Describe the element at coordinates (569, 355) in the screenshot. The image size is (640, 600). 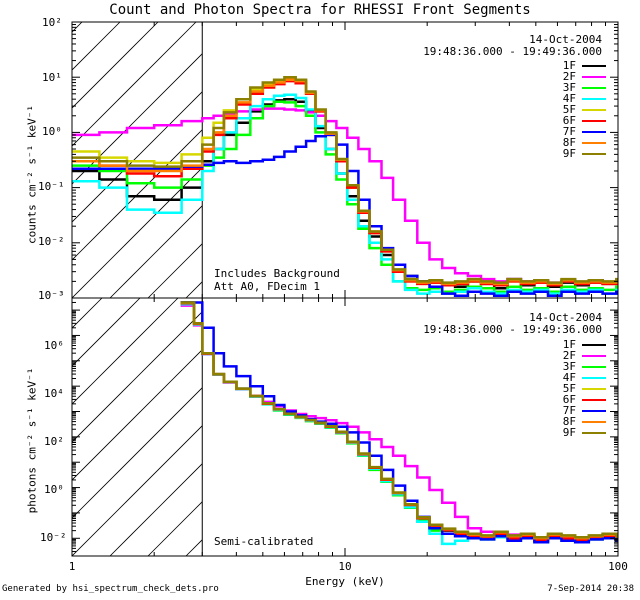
I see `bottom-legend-label: 2F` at that location.